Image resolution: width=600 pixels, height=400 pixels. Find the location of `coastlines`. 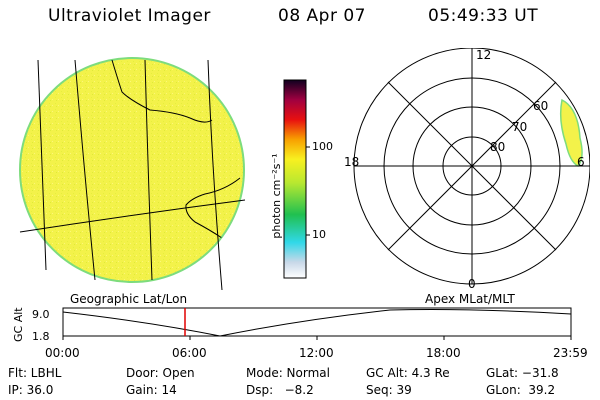

coastlines is located at coordinates (176, 149).